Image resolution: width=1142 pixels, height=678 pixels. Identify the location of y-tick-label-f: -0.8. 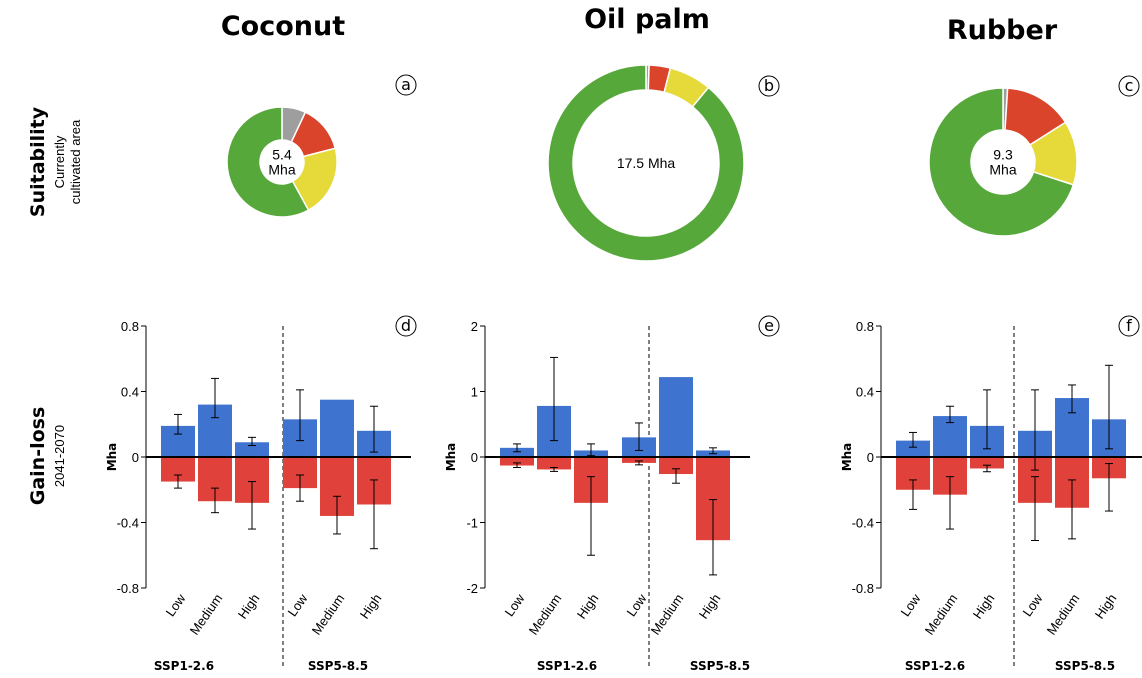
(863, 588).